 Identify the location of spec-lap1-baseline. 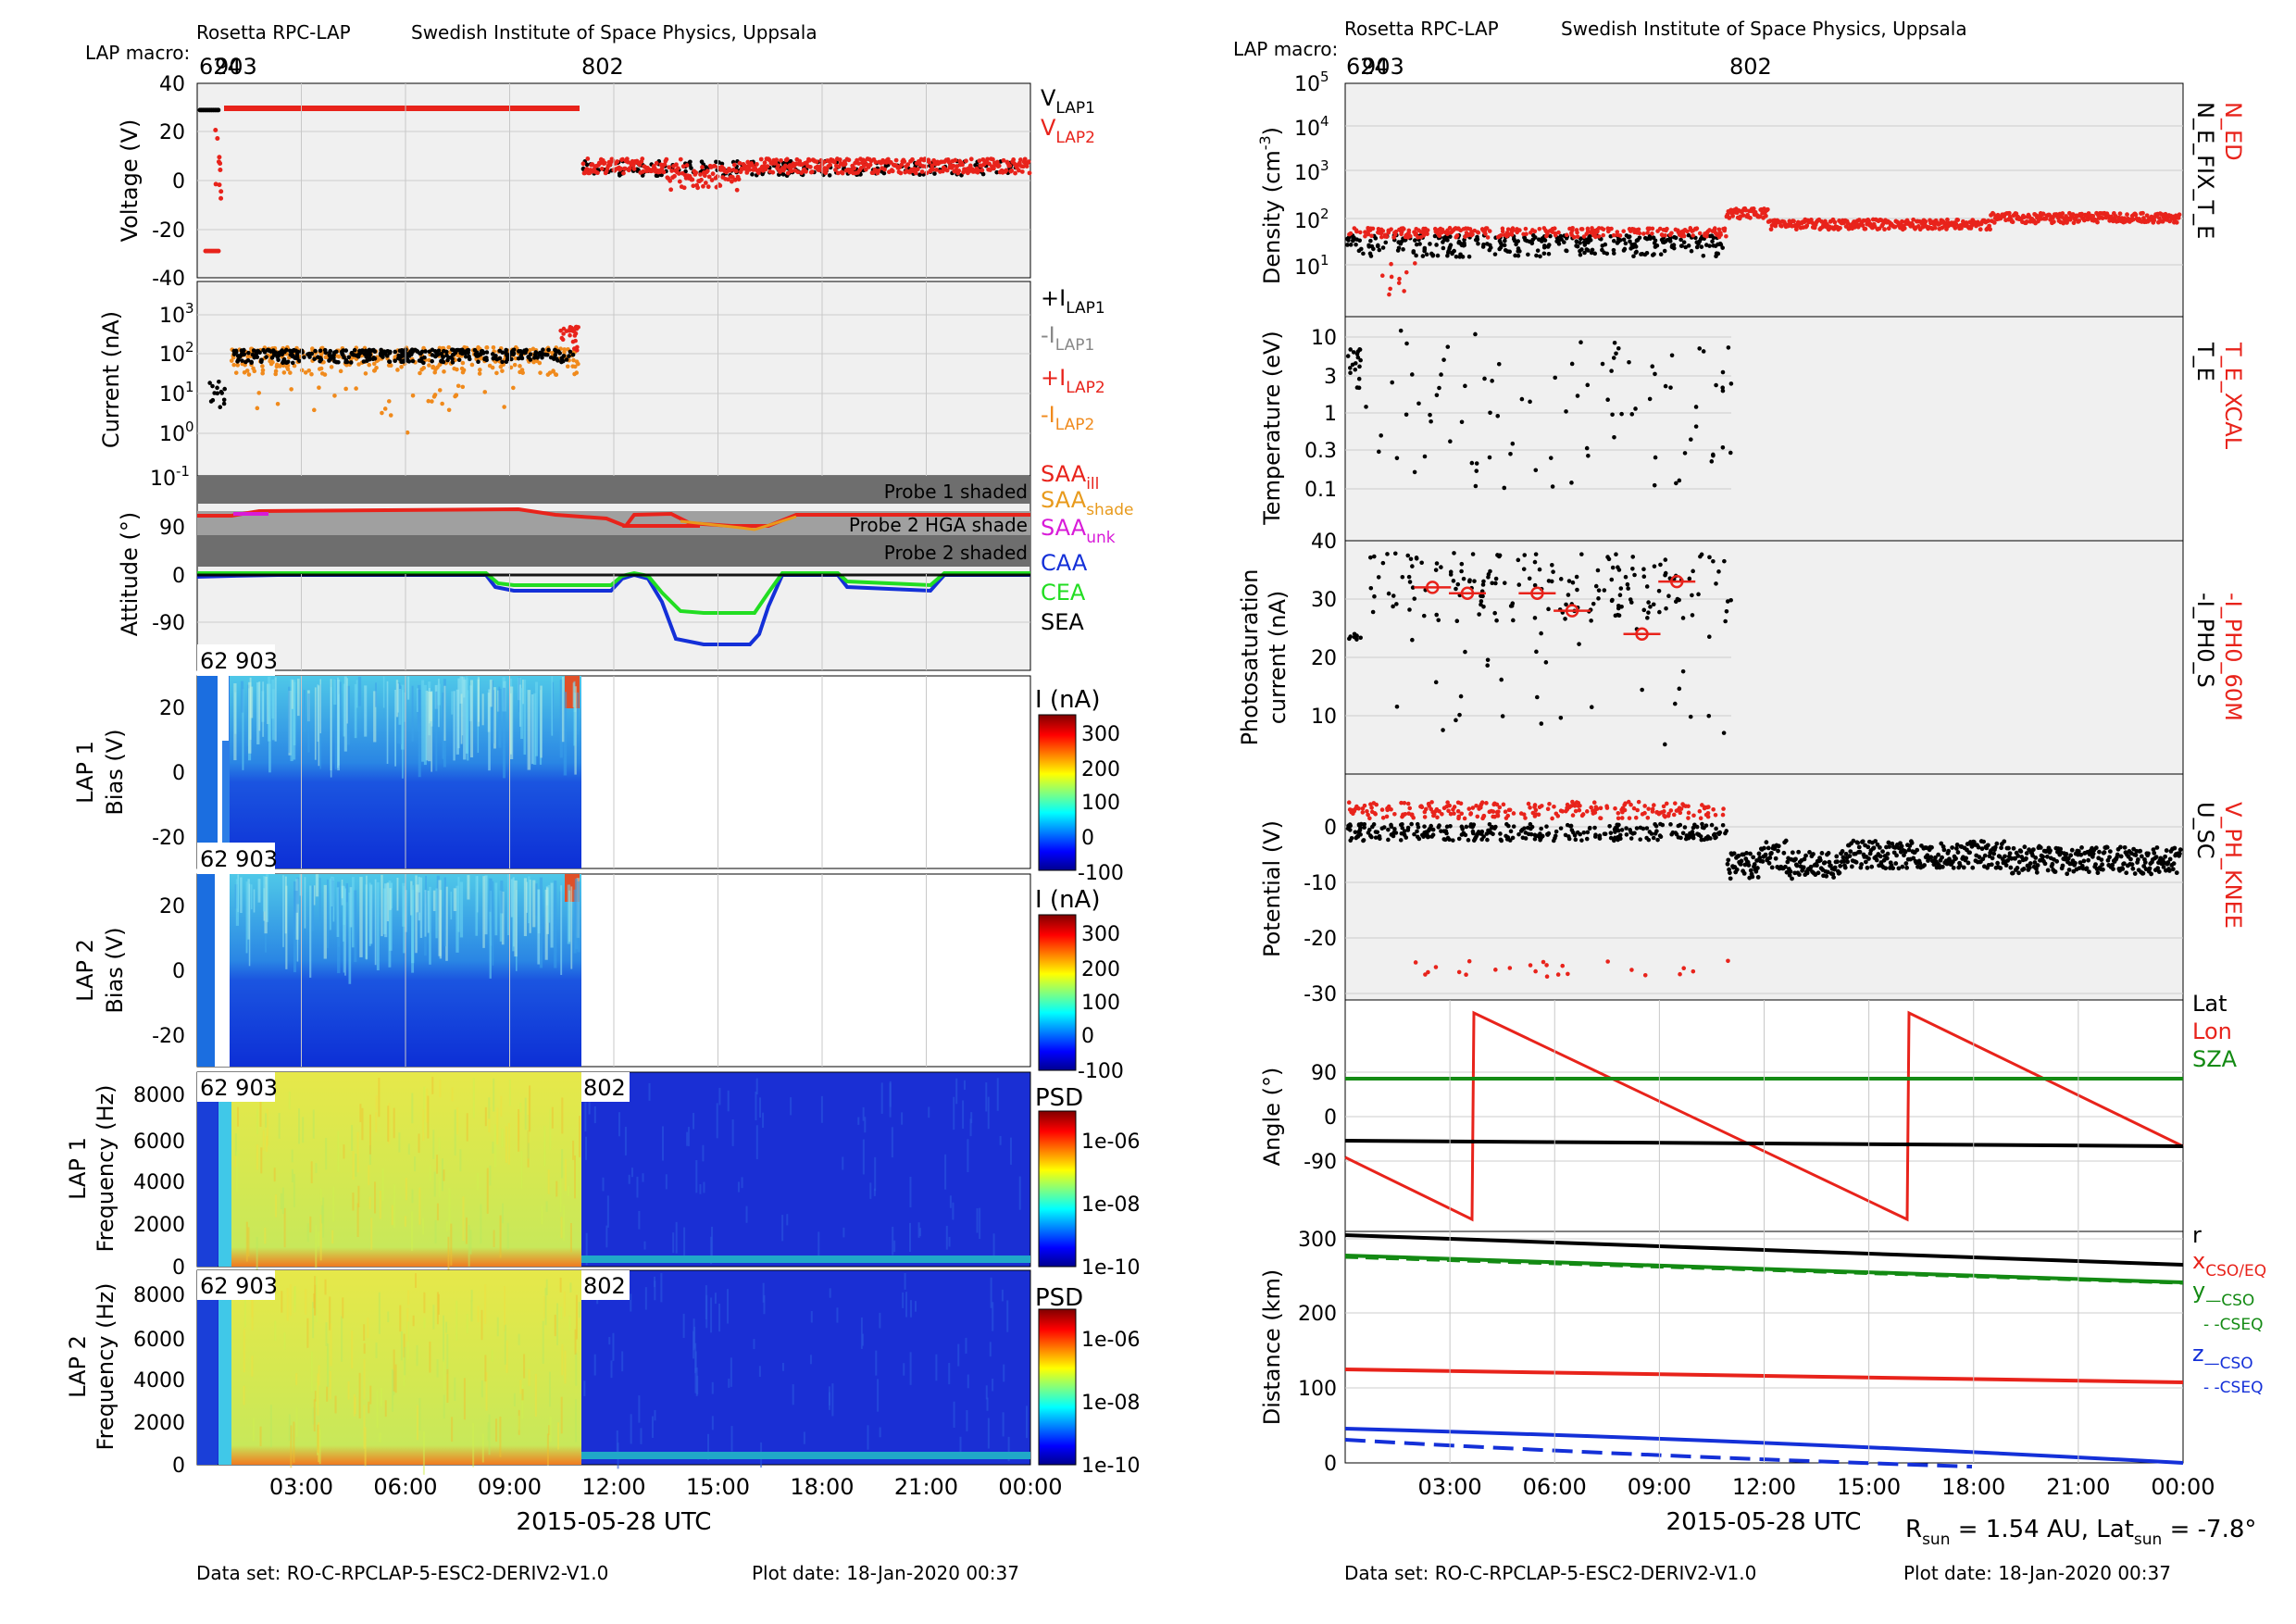
(805, 1259).